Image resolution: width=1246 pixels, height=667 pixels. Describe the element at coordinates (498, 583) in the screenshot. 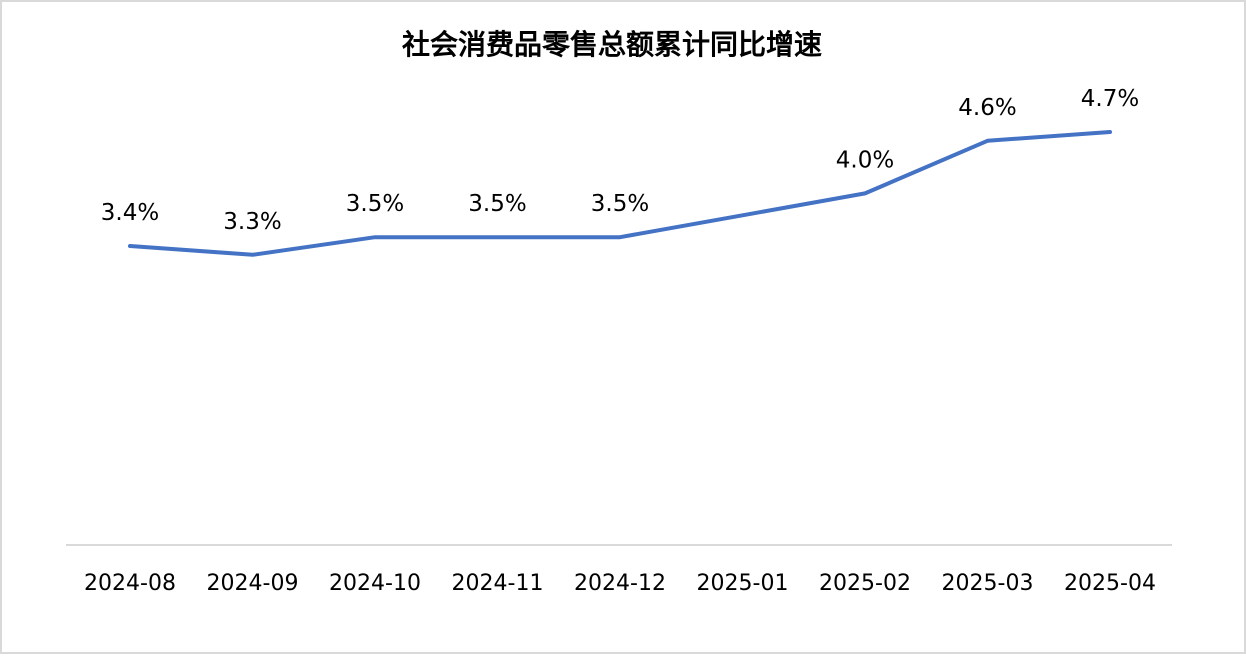

I see `x-tick-label: 2024-11` at that location.